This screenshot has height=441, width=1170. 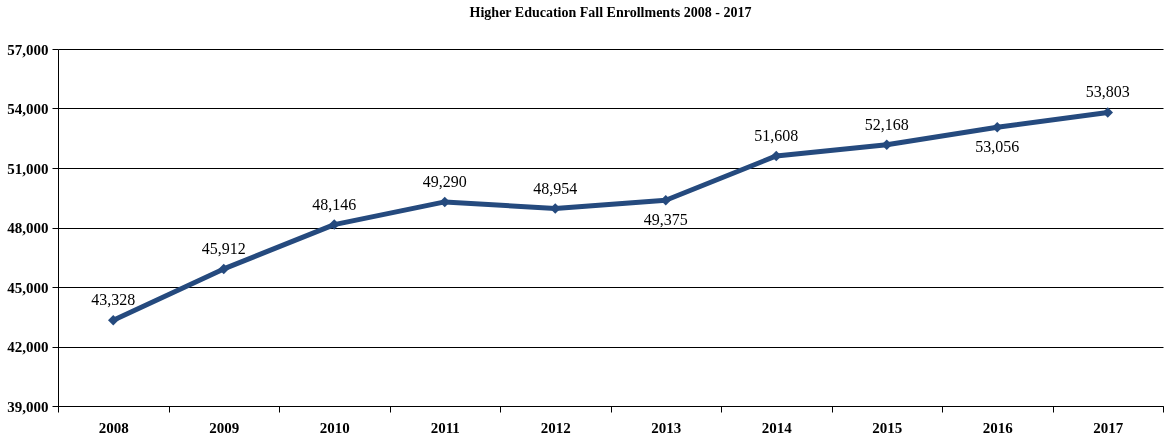 What do you see at coordinates (666, 427) in the screenshot?
I see `x-tick-label: 2013` at bounding box center [666, 427].